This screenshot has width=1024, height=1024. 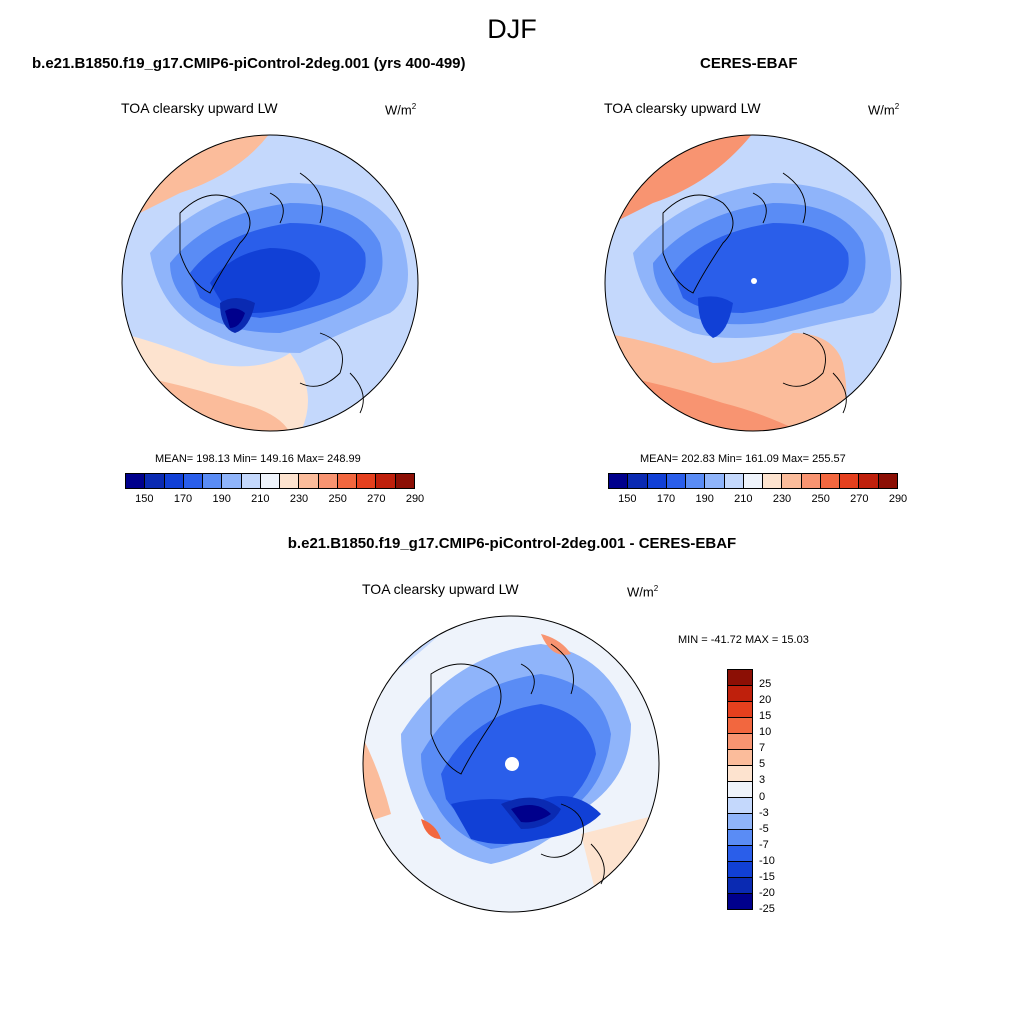 I want to click on panel-model-polar-map, so click(x=270, y=283).